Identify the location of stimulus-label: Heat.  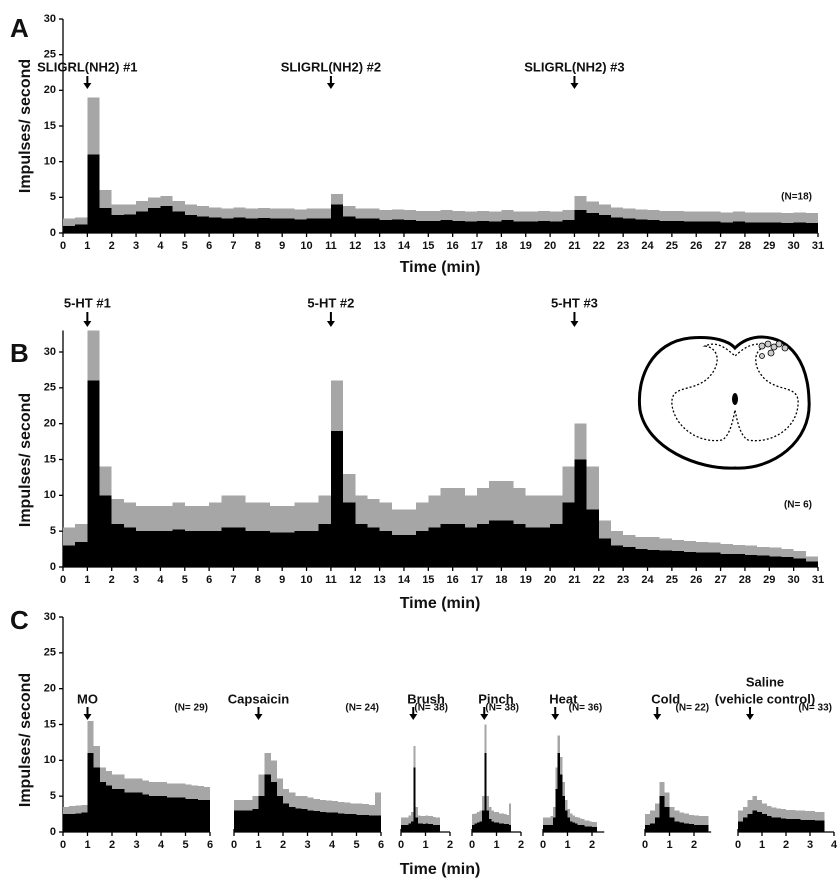
(563, 698).